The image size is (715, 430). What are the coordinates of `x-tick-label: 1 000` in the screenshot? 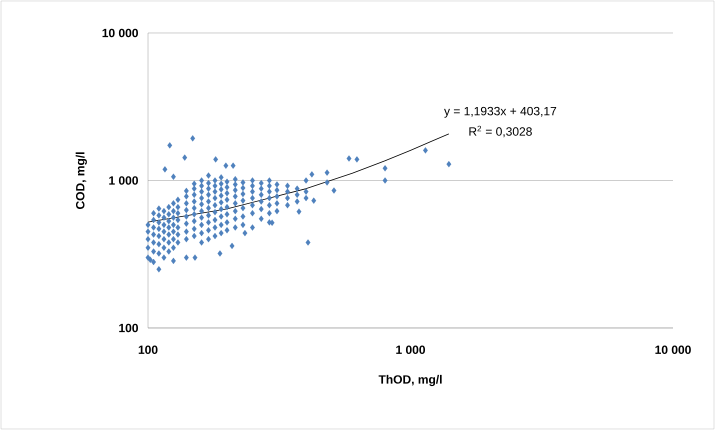 It's located at (411, 350).